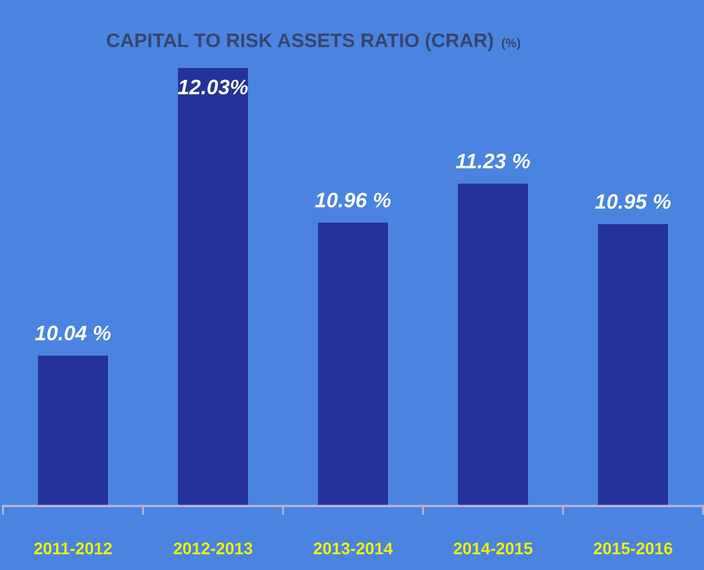  What do you see at coordinates (213, 548) in the screenshot?
I see `x-tick-label: 2012-2013` at bounding box center [213, 548].